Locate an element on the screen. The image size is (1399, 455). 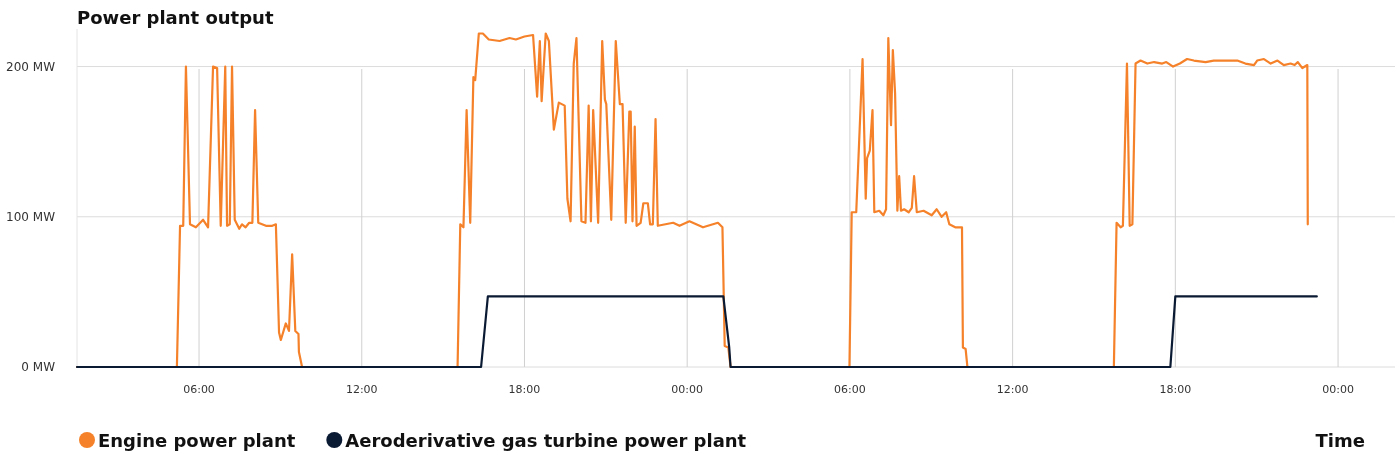
y-tick-label: 200 MW is located at coordinates (31, 66).